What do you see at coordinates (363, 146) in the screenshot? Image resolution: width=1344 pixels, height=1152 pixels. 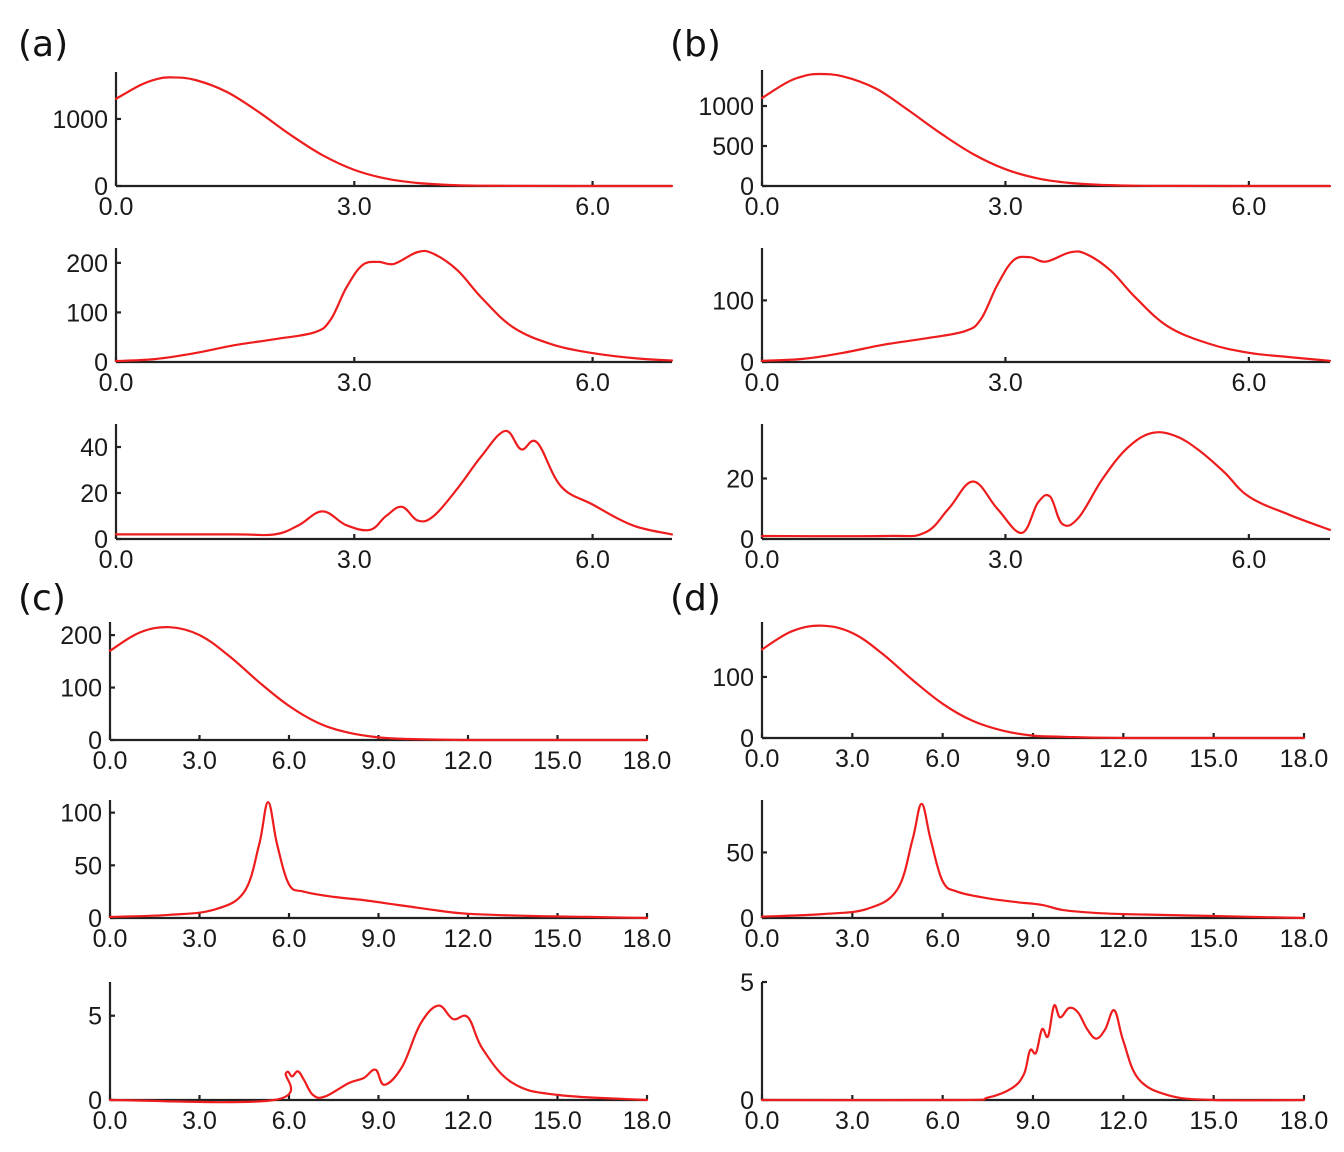 I see `subplot-1: 0.0 3.0 6.0 0 1000` at bounding box center [363, 146].